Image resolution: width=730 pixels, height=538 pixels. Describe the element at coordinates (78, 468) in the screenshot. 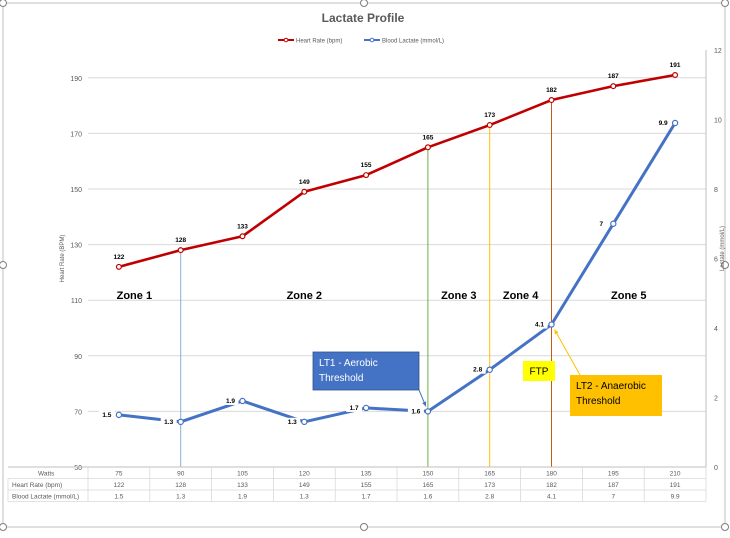

I see `left-axis-tick-label: 50` at that location.